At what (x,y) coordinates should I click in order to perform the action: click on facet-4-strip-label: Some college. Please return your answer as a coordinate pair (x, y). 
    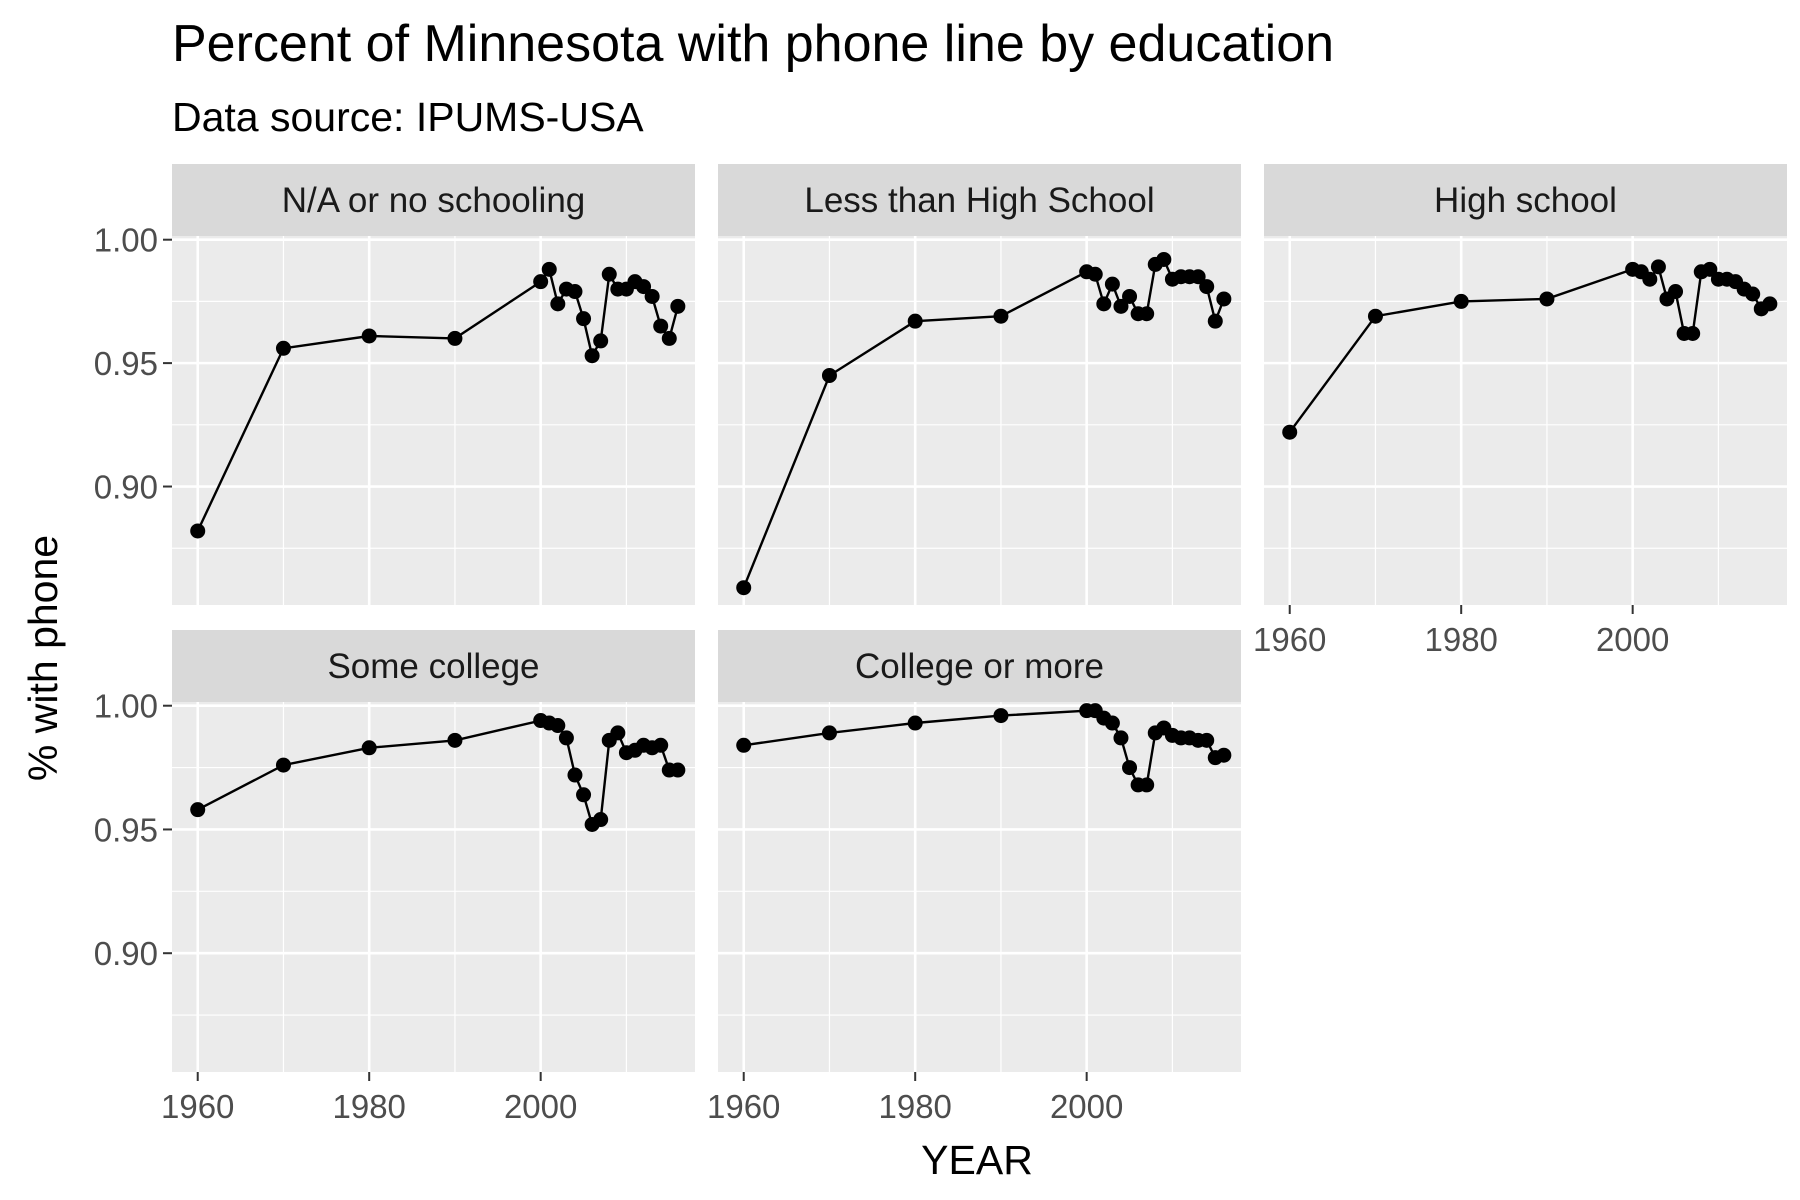
    Looking at the image, I should click on (433, 666).